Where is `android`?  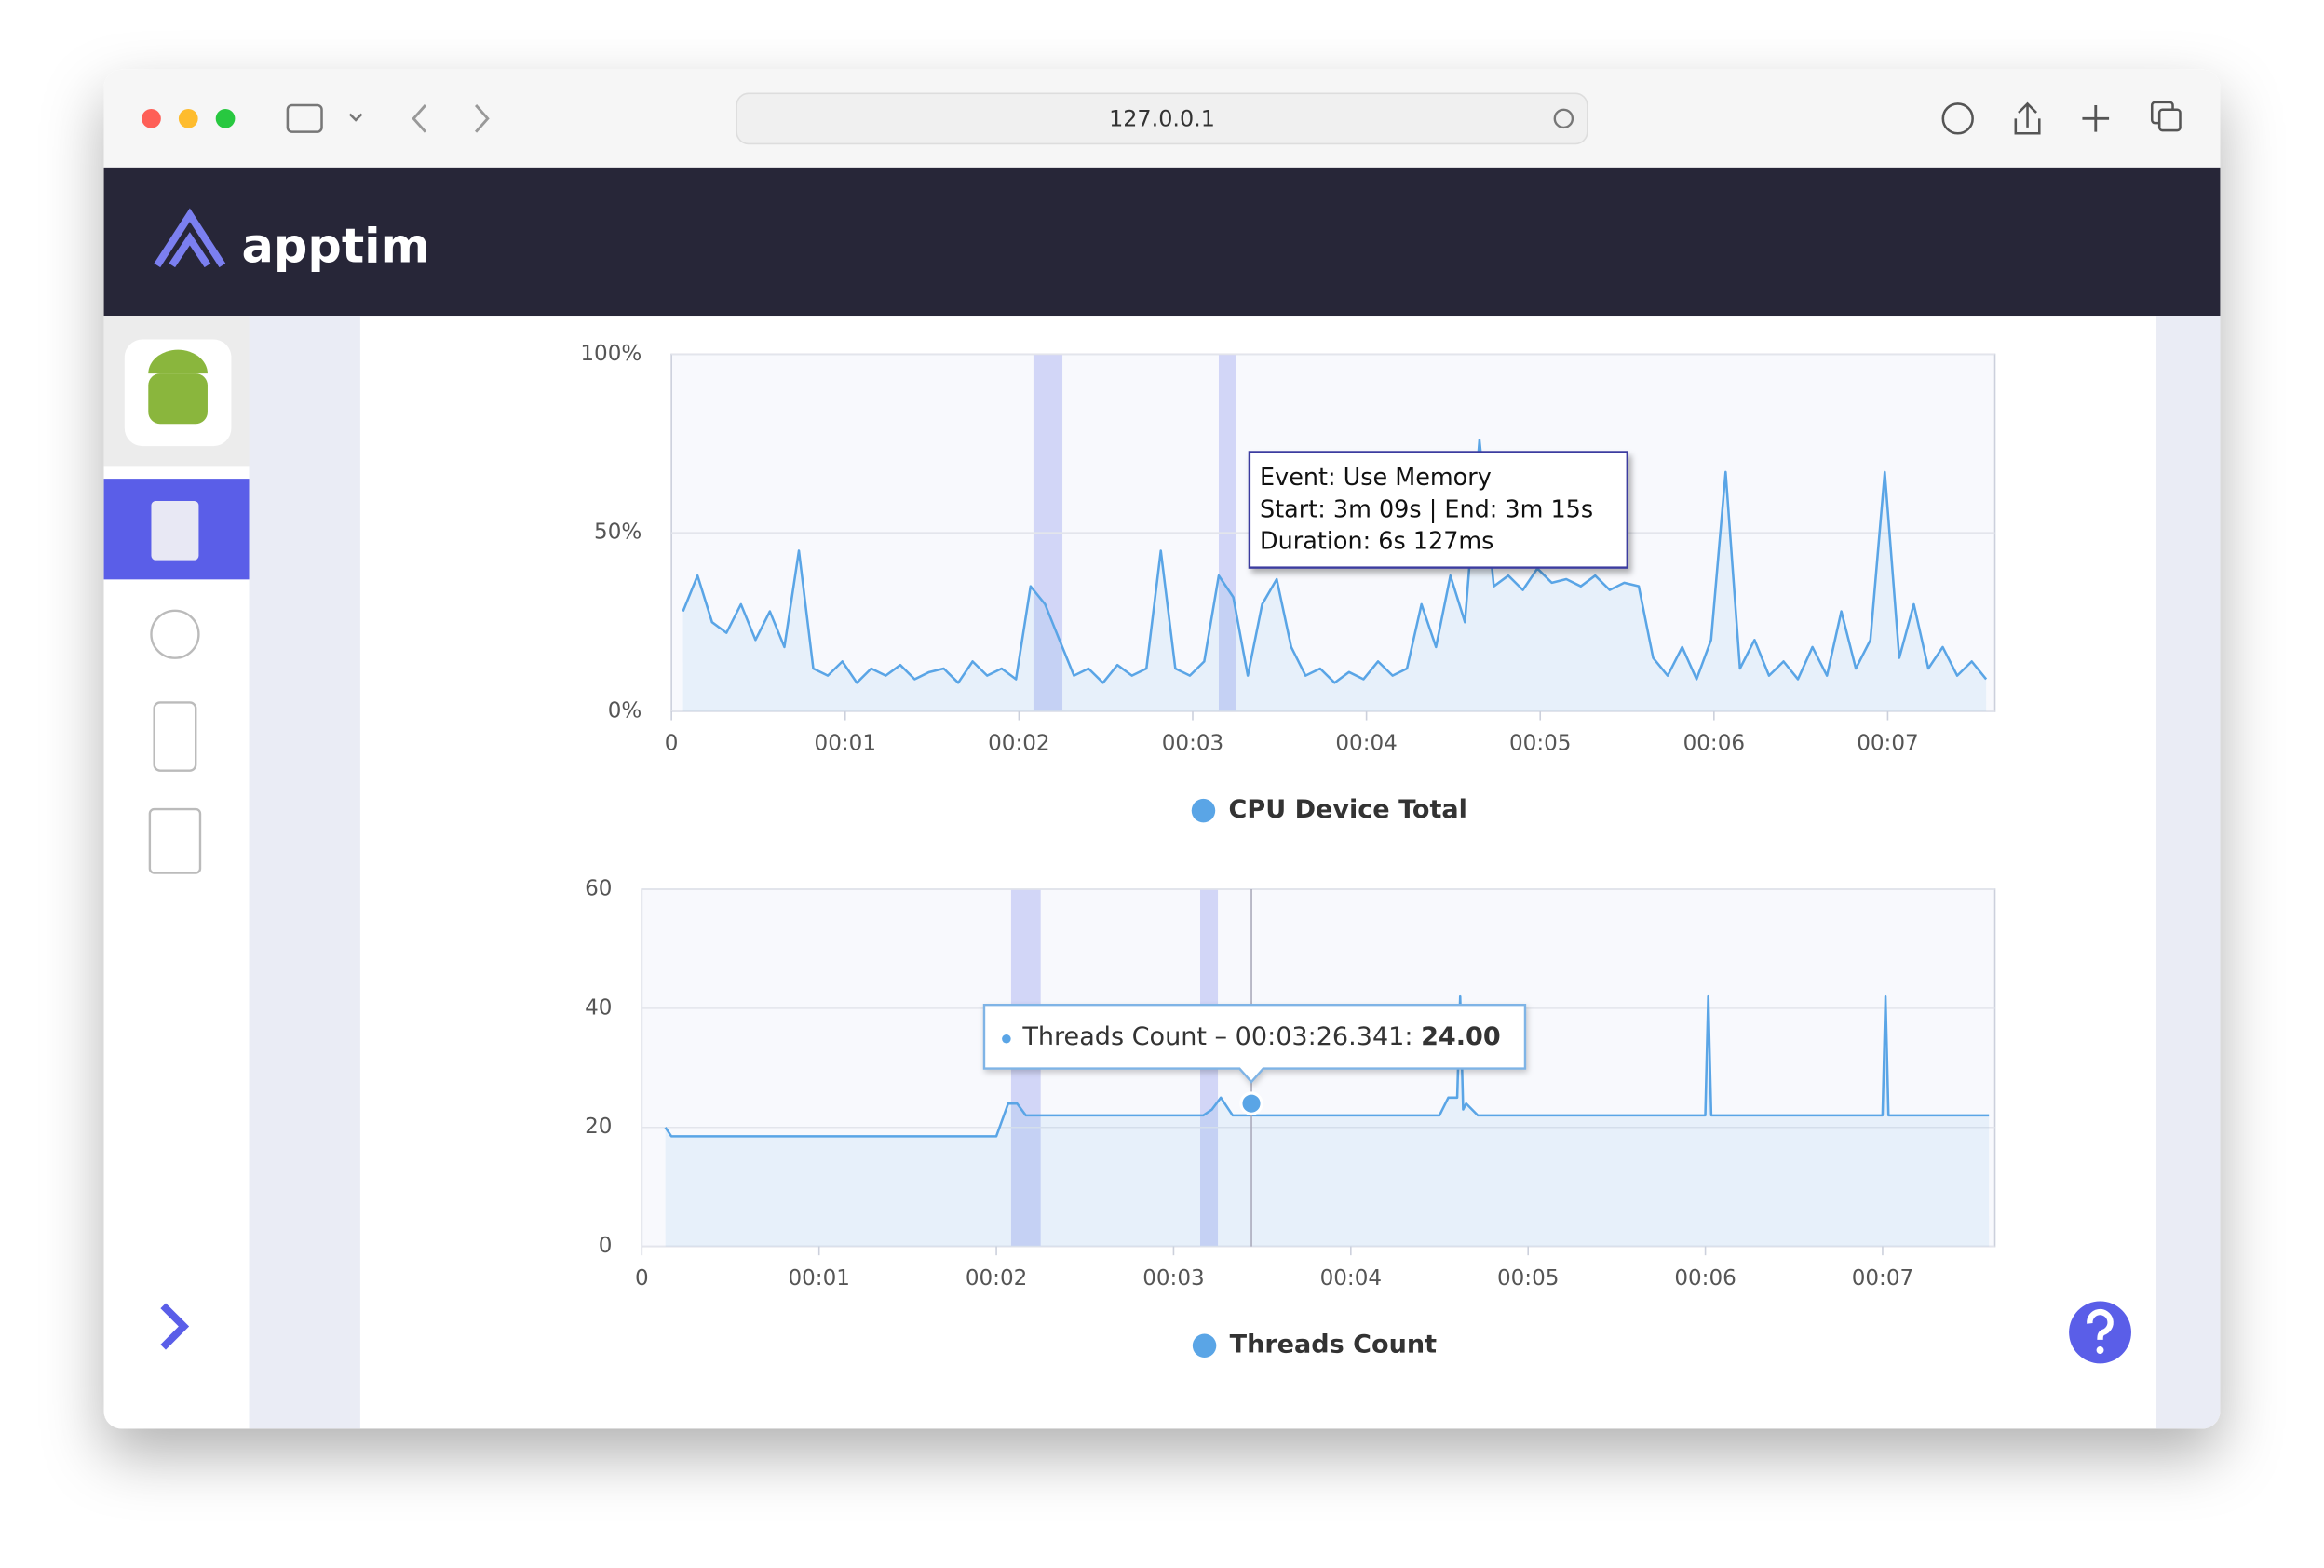
android is located at coordinates (178, 399).